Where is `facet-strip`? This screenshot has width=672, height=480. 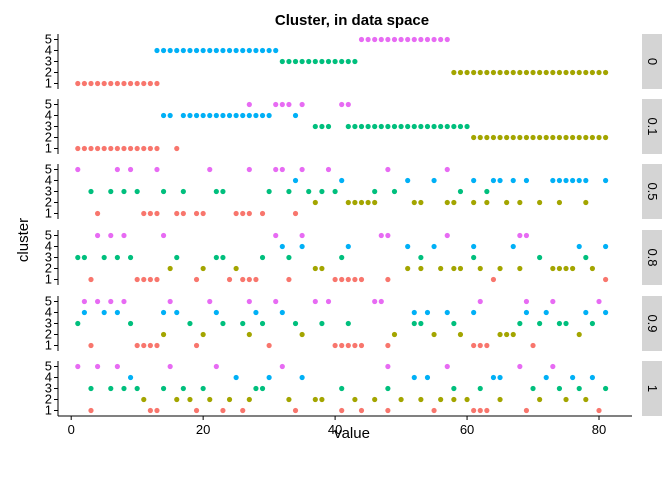
facet-strip is located at coordinates (652, 388).